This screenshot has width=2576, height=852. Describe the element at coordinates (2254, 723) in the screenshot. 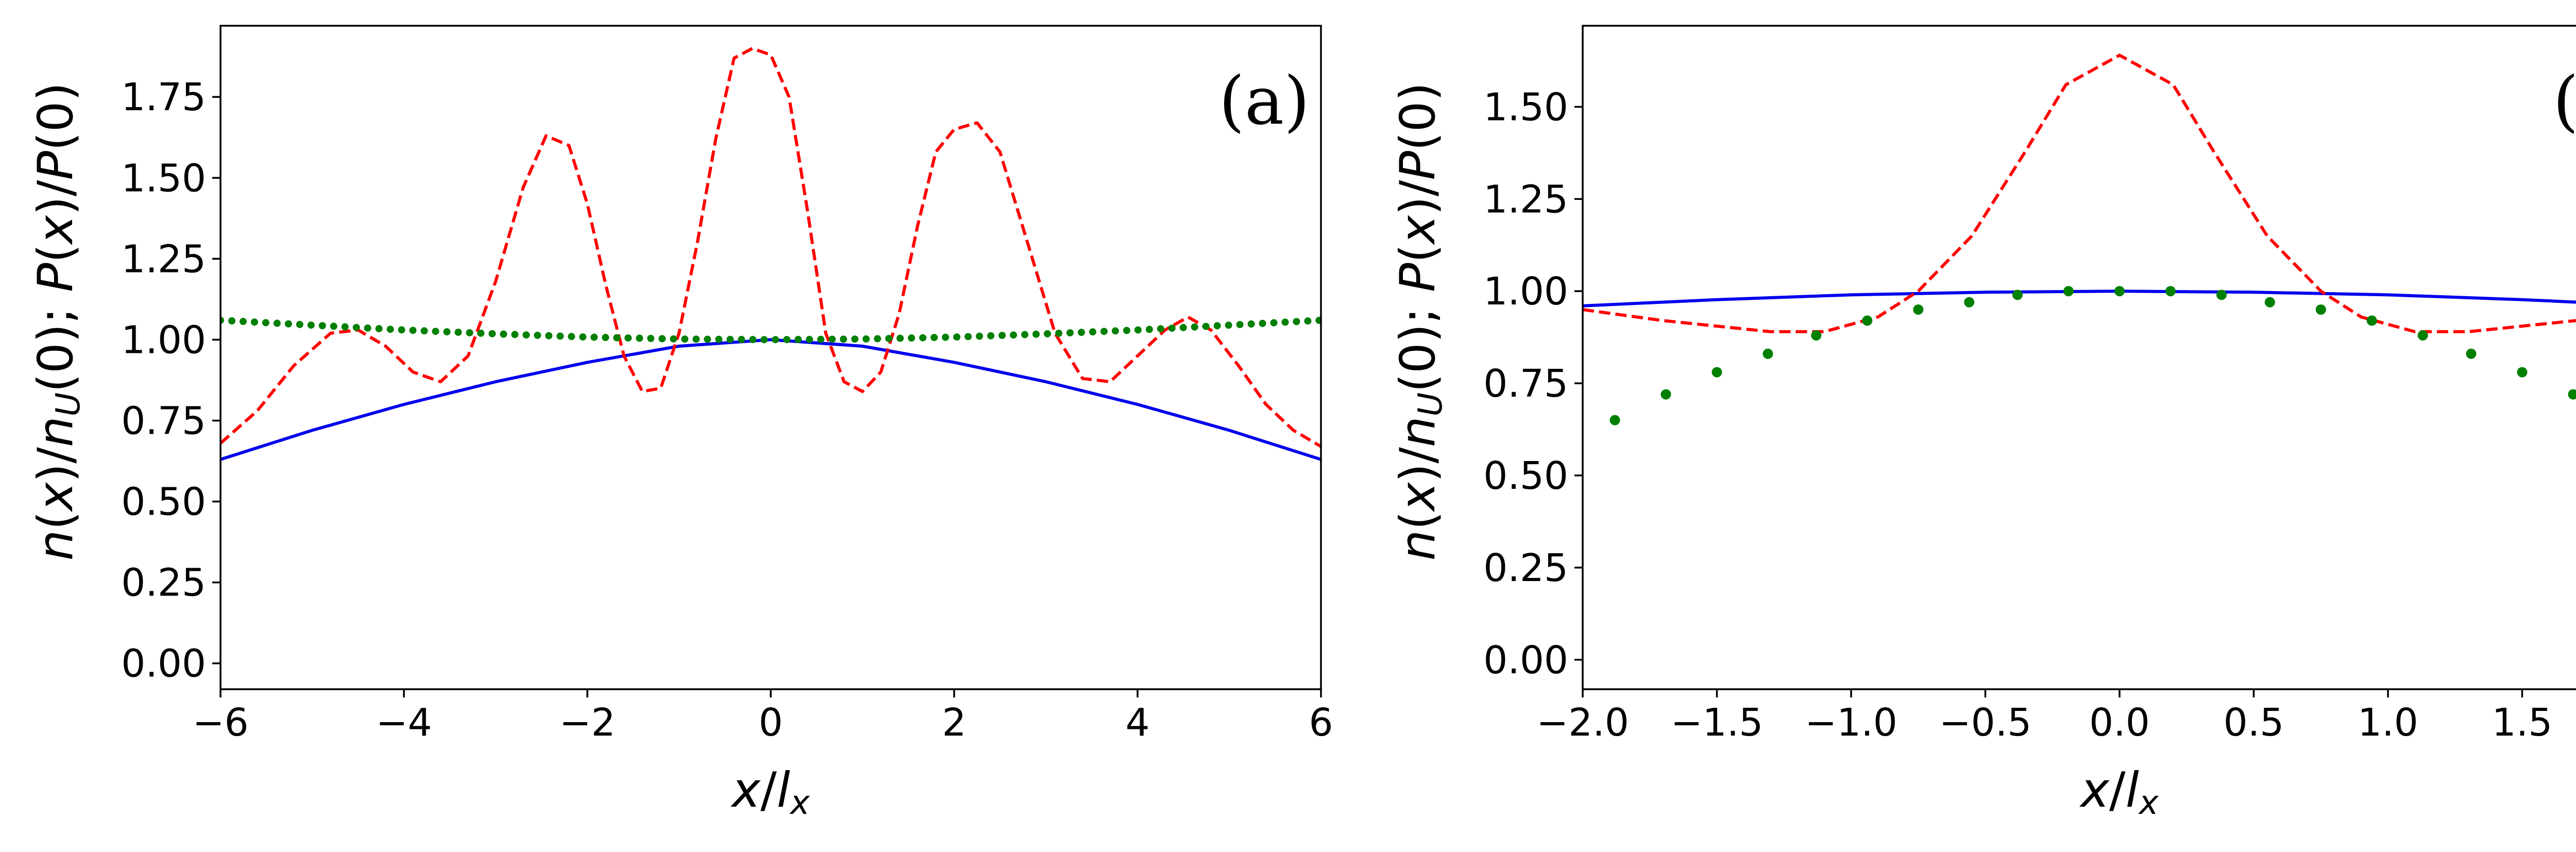

I see `x-tick-label: 0.5` at that location.